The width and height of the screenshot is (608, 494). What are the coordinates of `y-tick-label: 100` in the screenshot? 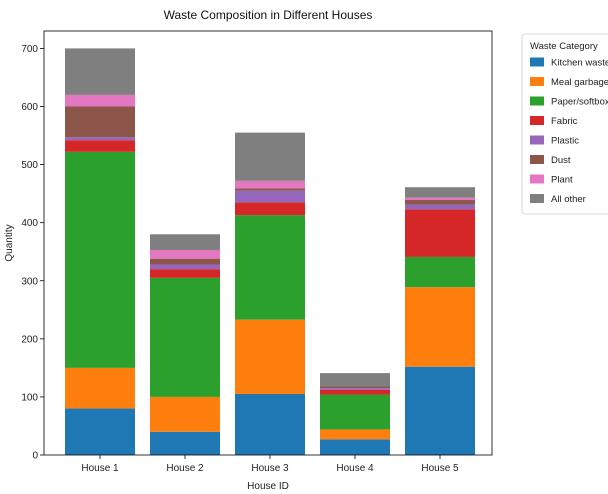 It's located at (29, 397).